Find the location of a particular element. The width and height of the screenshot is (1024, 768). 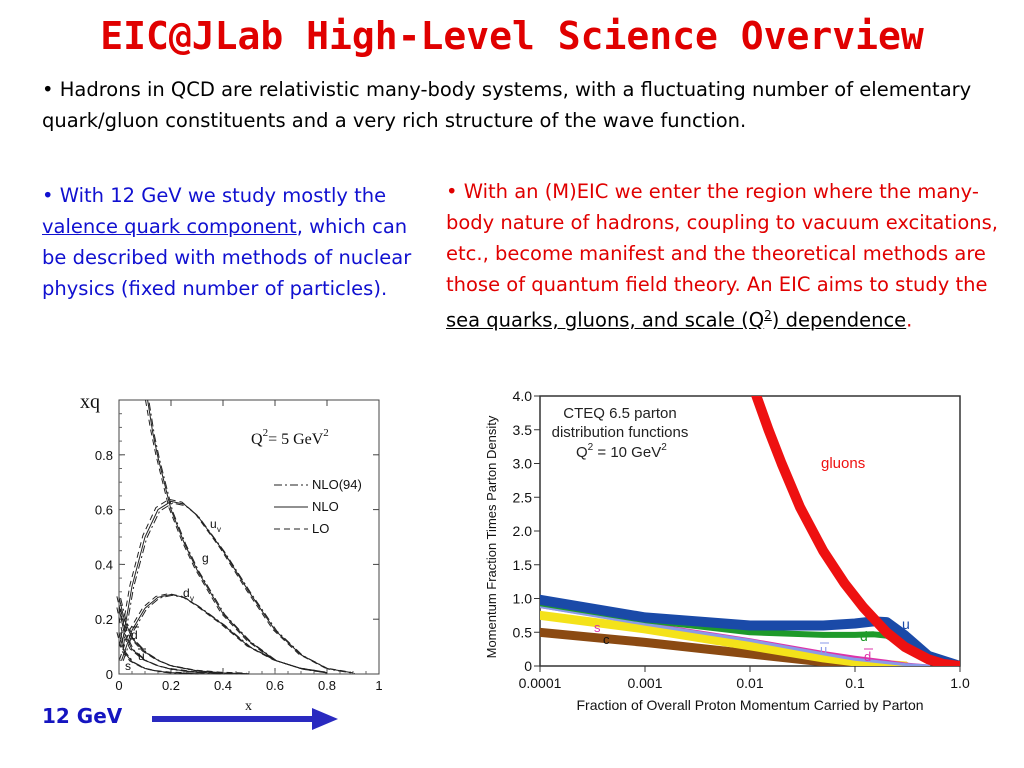

label-uv: u is located at coordinates (213, 524).